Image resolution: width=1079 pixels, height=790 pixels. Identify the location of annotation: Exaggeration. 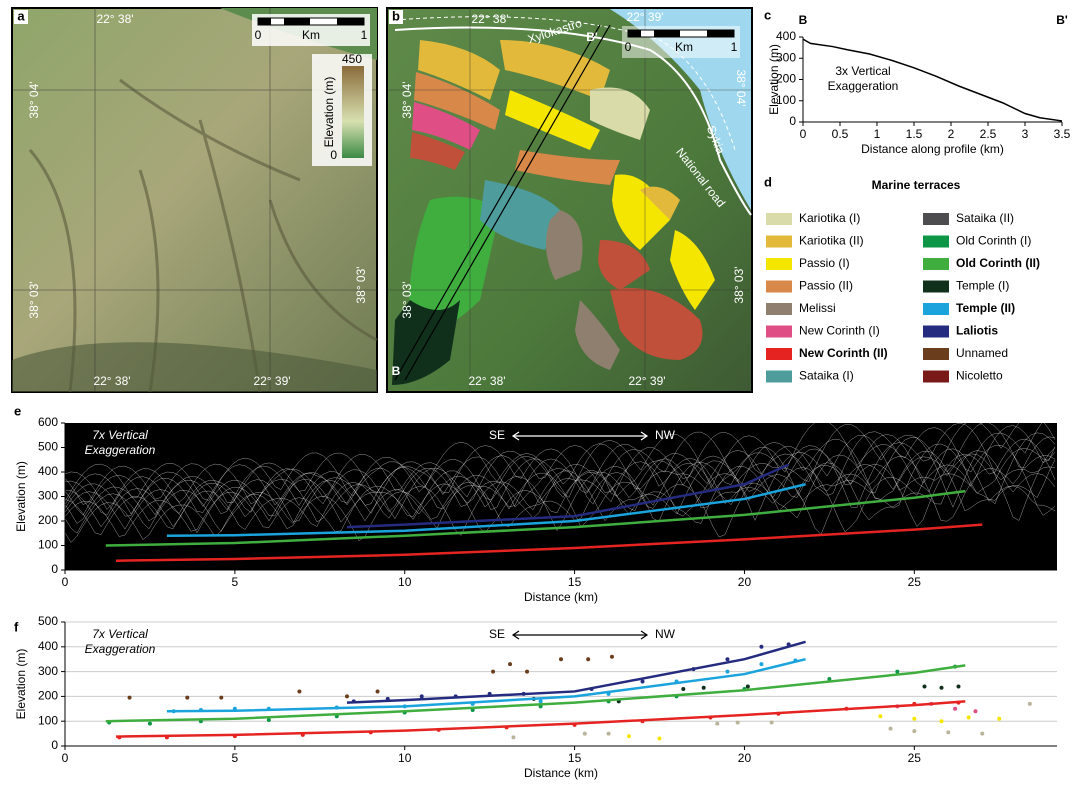
(863, 86).